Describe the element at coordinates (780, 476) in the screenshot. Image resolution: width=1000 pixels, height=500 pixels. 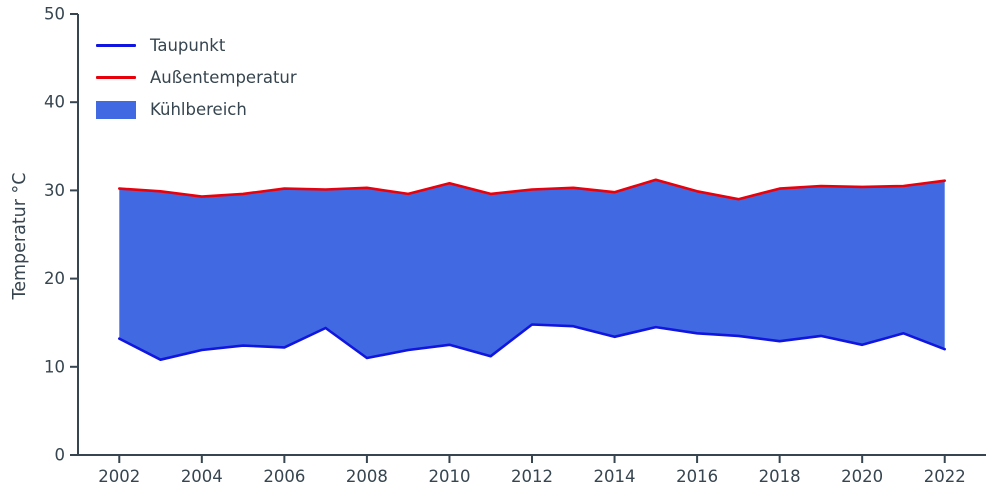
I see `x-tick-label: 2018` at that location.